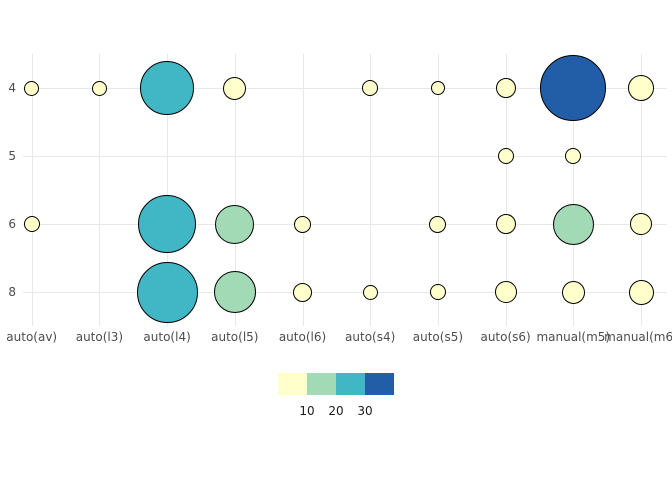 The image size is (672, 480). Describe the element at coordinates (235, 337) in the screenshot. I see `x-tick-label: auto(l5)` at that location.